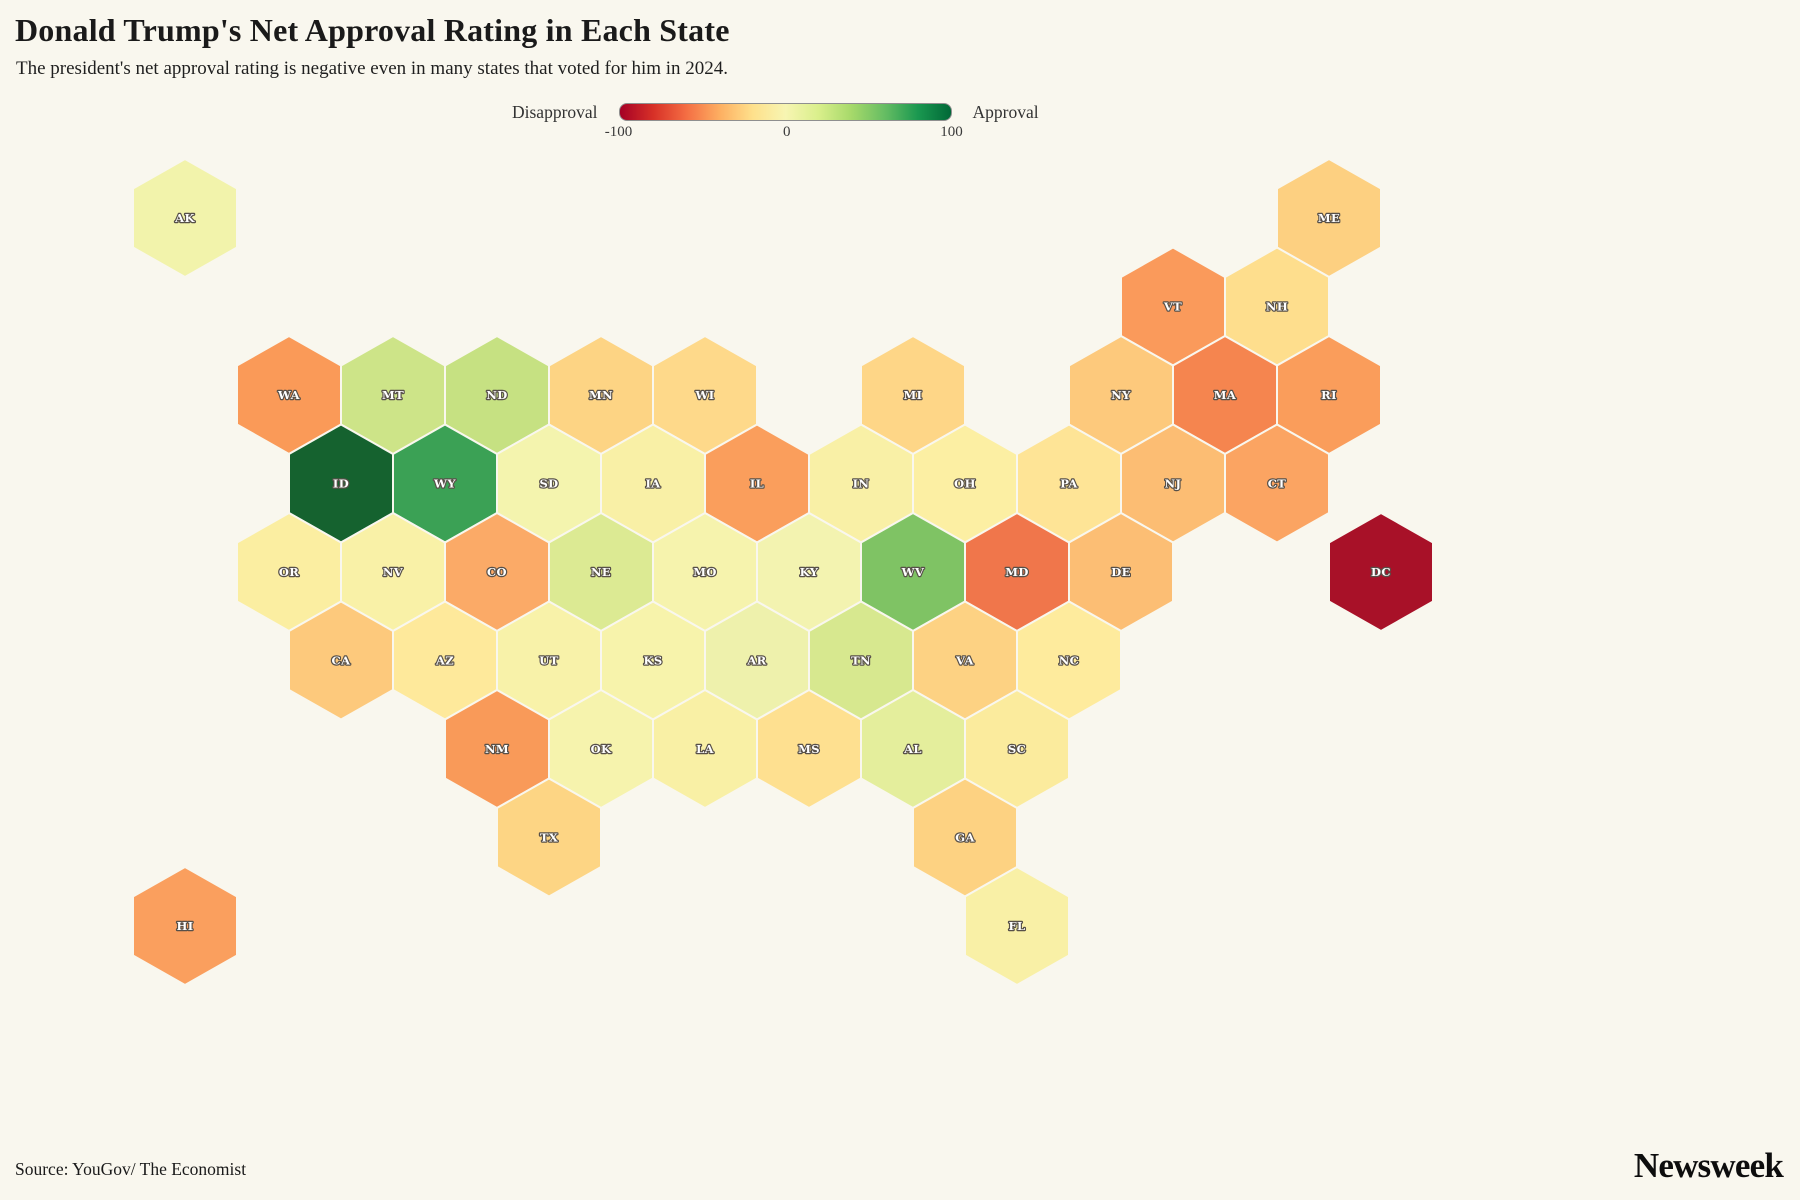 The image size is (1800, 1200). Describe the element at coordinates (555, 112) in the screenshot. I see `legend-label-disapproval: Disapproval` at that location.